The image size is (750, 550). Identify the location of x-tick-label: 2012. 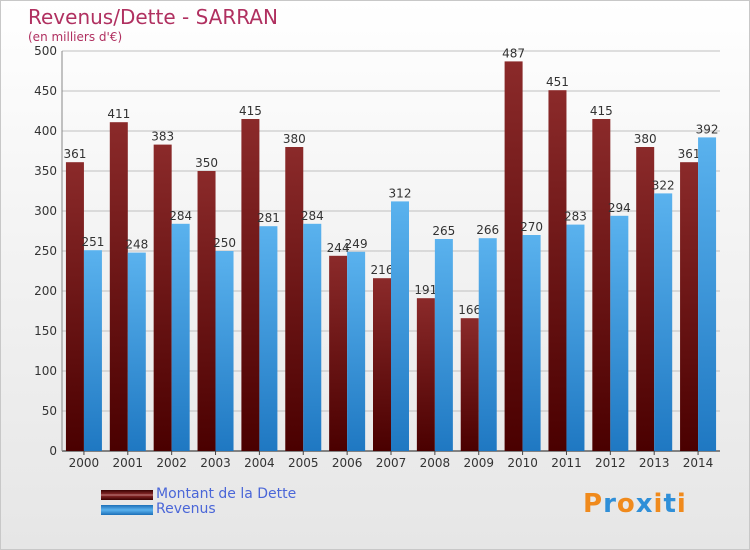
(610, 463).